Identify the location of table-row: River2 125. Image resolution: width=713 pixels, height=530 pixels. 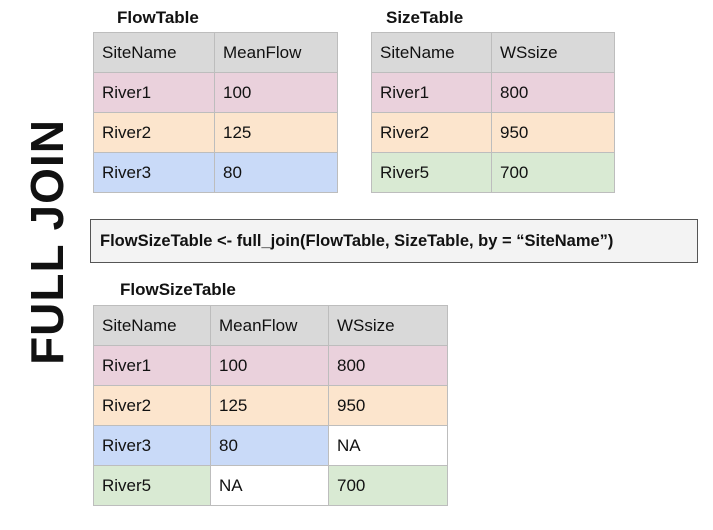
(215, 132).